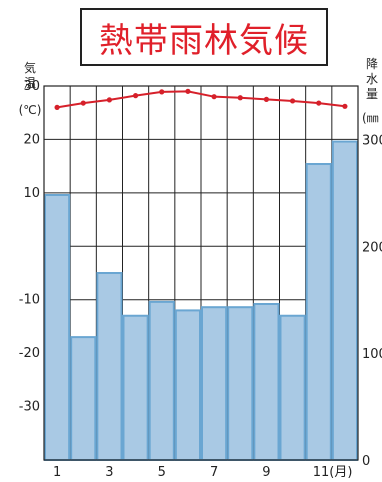 This screenshot has width=382, height=482. I want to click on right-tick-label: 200, so click(372, 247).